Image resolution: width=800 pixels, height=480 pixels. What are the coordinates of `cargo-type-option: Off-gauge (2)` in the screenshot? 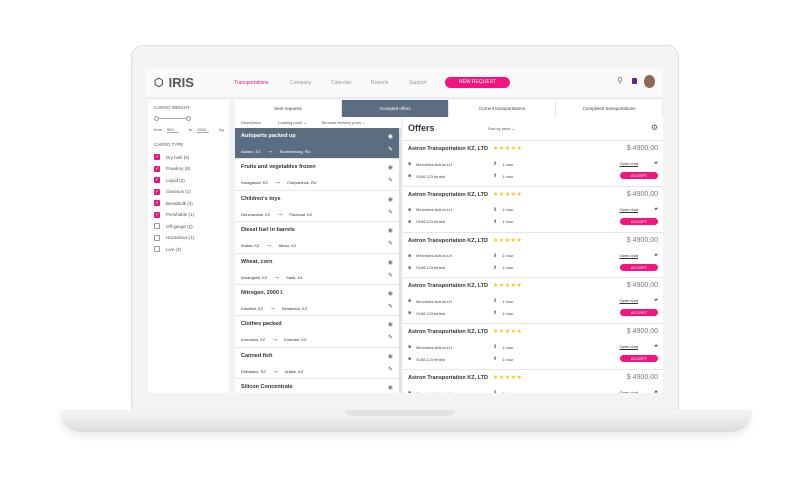 It's located at (173, 226).